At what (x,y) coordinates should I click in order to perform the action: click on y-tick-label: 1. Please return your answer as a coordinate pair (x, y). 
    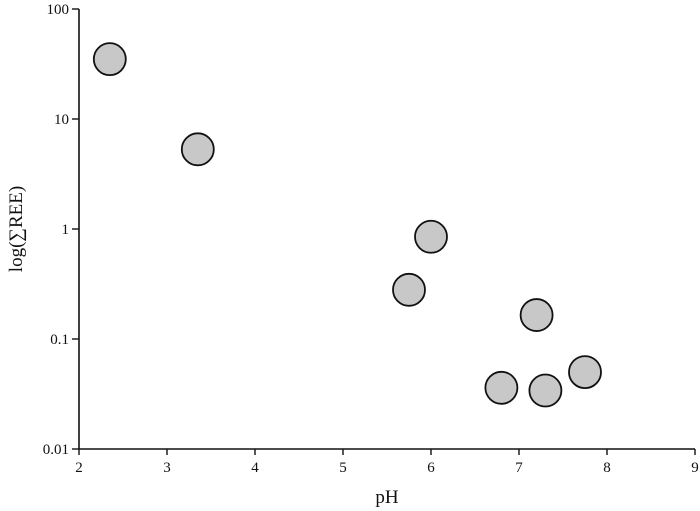
    Looking at the image, I should click on (66, 230).